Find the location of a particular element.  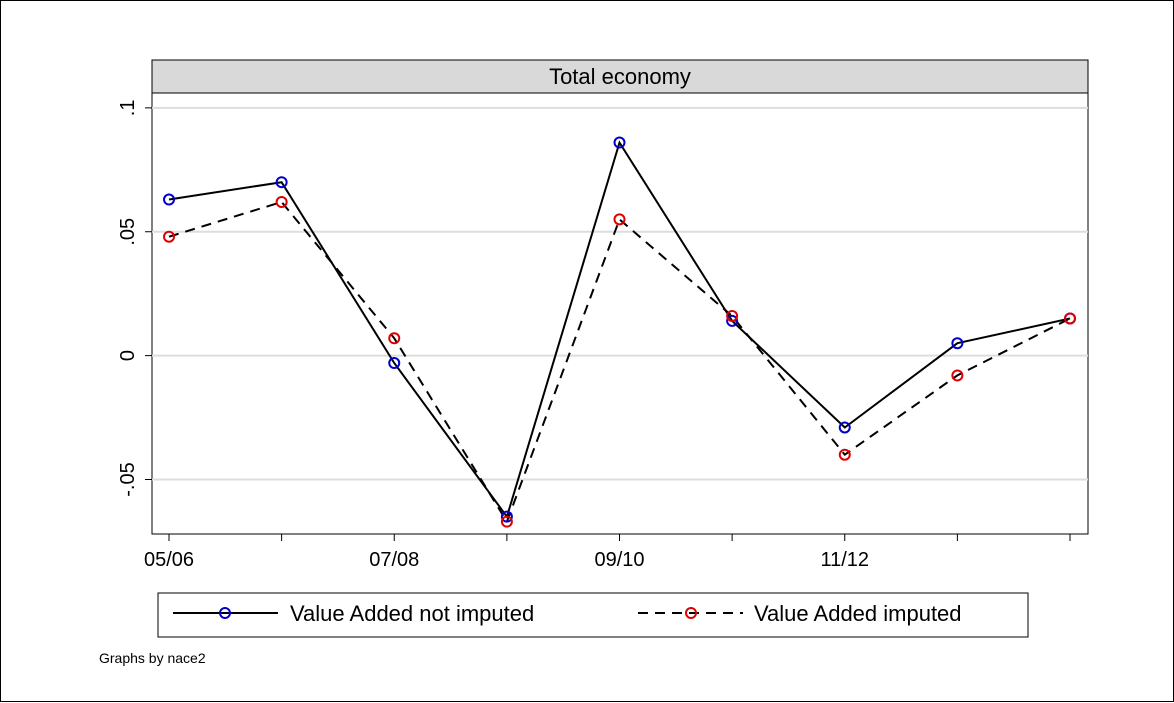

panel-title: Total economy is located at coordinates (620, 76).